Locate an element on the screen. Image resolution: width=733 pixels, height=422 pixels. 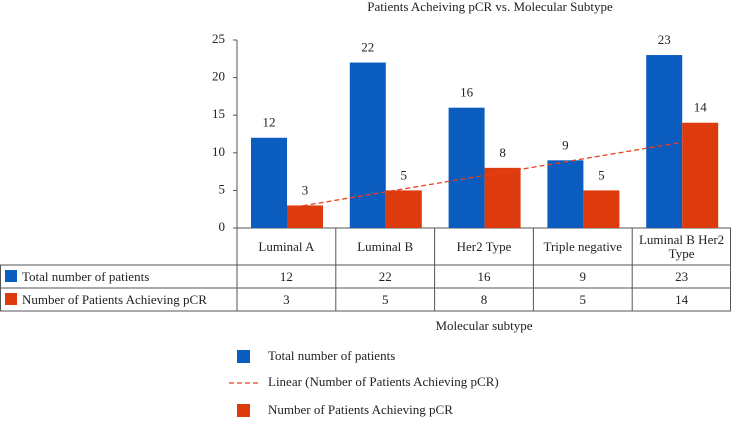
y-tick-label: 15 is located at coordinates (218, 113).